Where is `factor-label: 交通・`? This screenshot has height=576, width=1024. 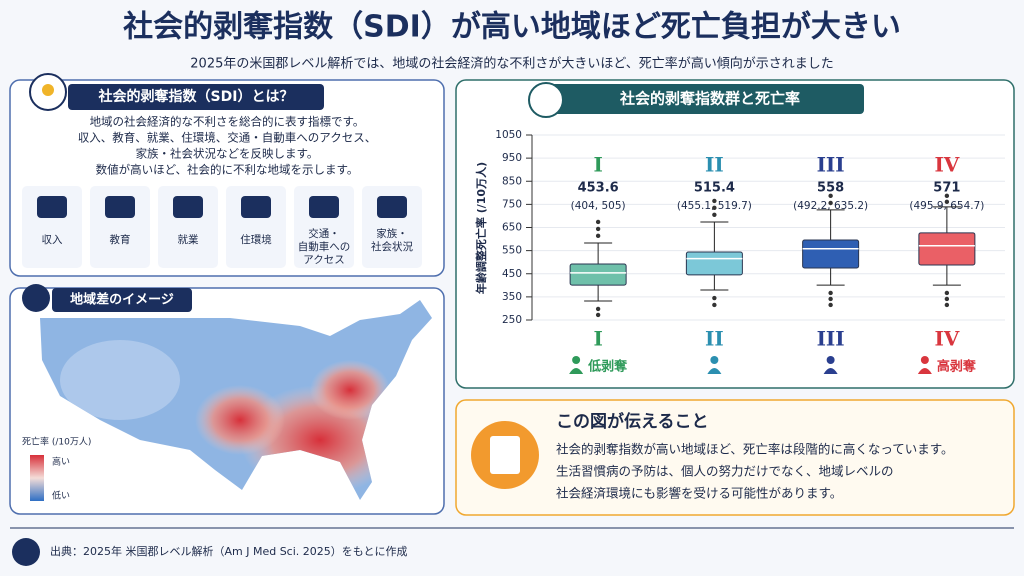 factor-label: 交通・ is located at coordinates (324, 233).